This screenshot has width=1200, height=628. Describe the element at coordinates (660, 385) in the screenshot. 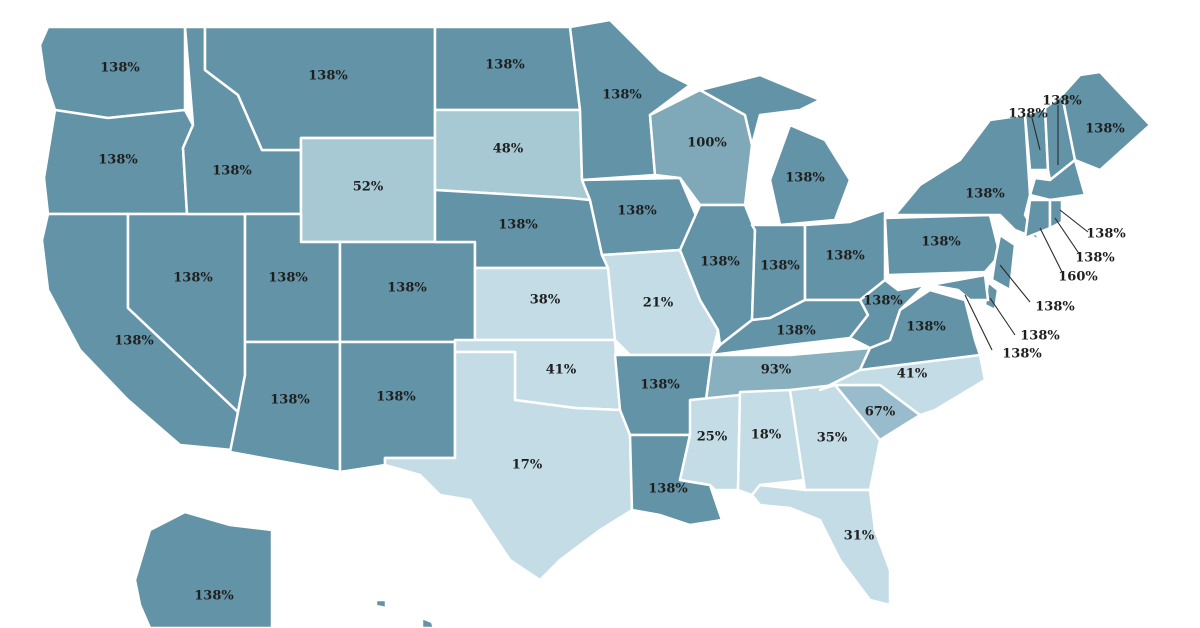

I see `label-AR: 138%` at that location.